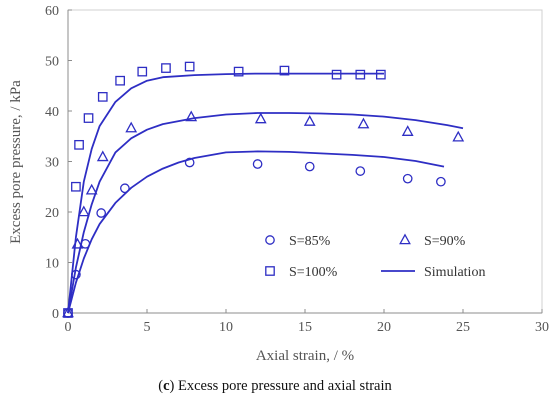 The height and width of the screenshot is (406, 550). Describe the element at coordinates (52, 112) in the screenshot. I see `y-tick-label: 40` at that location.